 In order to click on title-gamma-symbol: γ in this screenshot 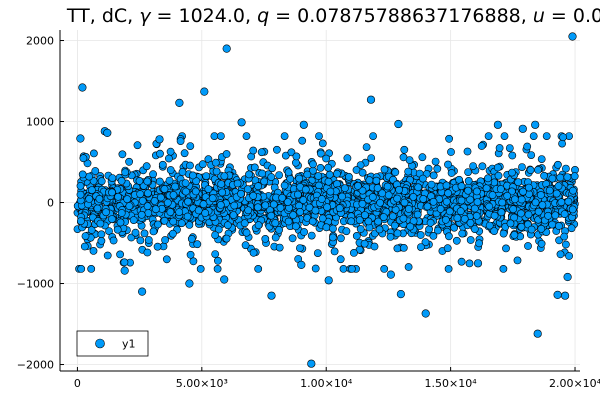, I will do `click(145, 16)`.